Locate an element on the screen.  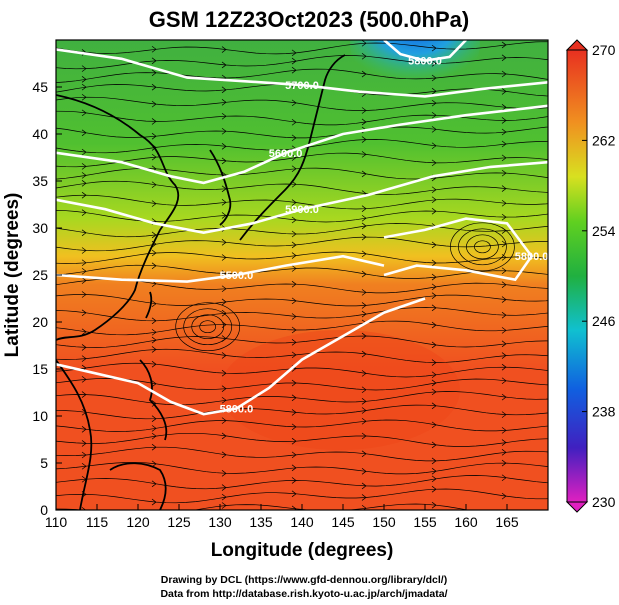
contour-label: 5700.0 is located at coordinates (302, 86).